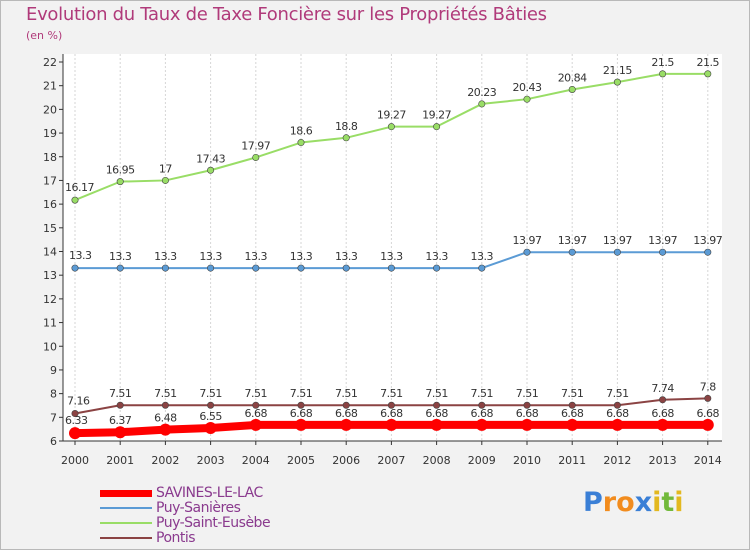  What do you see at coordinates (391, 460) in the screenshot?
I see `x-tick-label: 2007` at bounding box center [391, 460].